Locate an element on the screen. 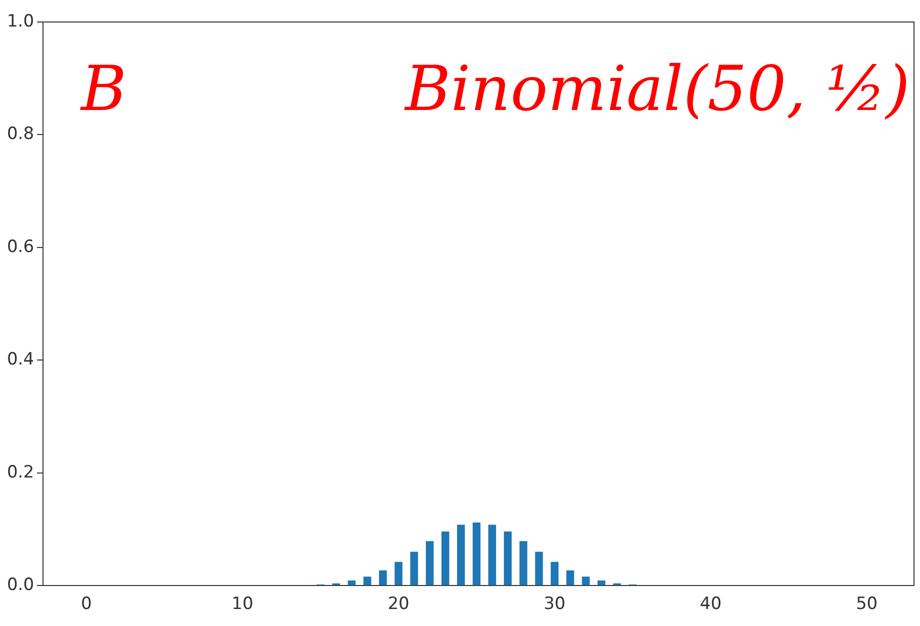 The image size is (920, 626). x-tick-label: 50 is located at coordinates (867, 604).